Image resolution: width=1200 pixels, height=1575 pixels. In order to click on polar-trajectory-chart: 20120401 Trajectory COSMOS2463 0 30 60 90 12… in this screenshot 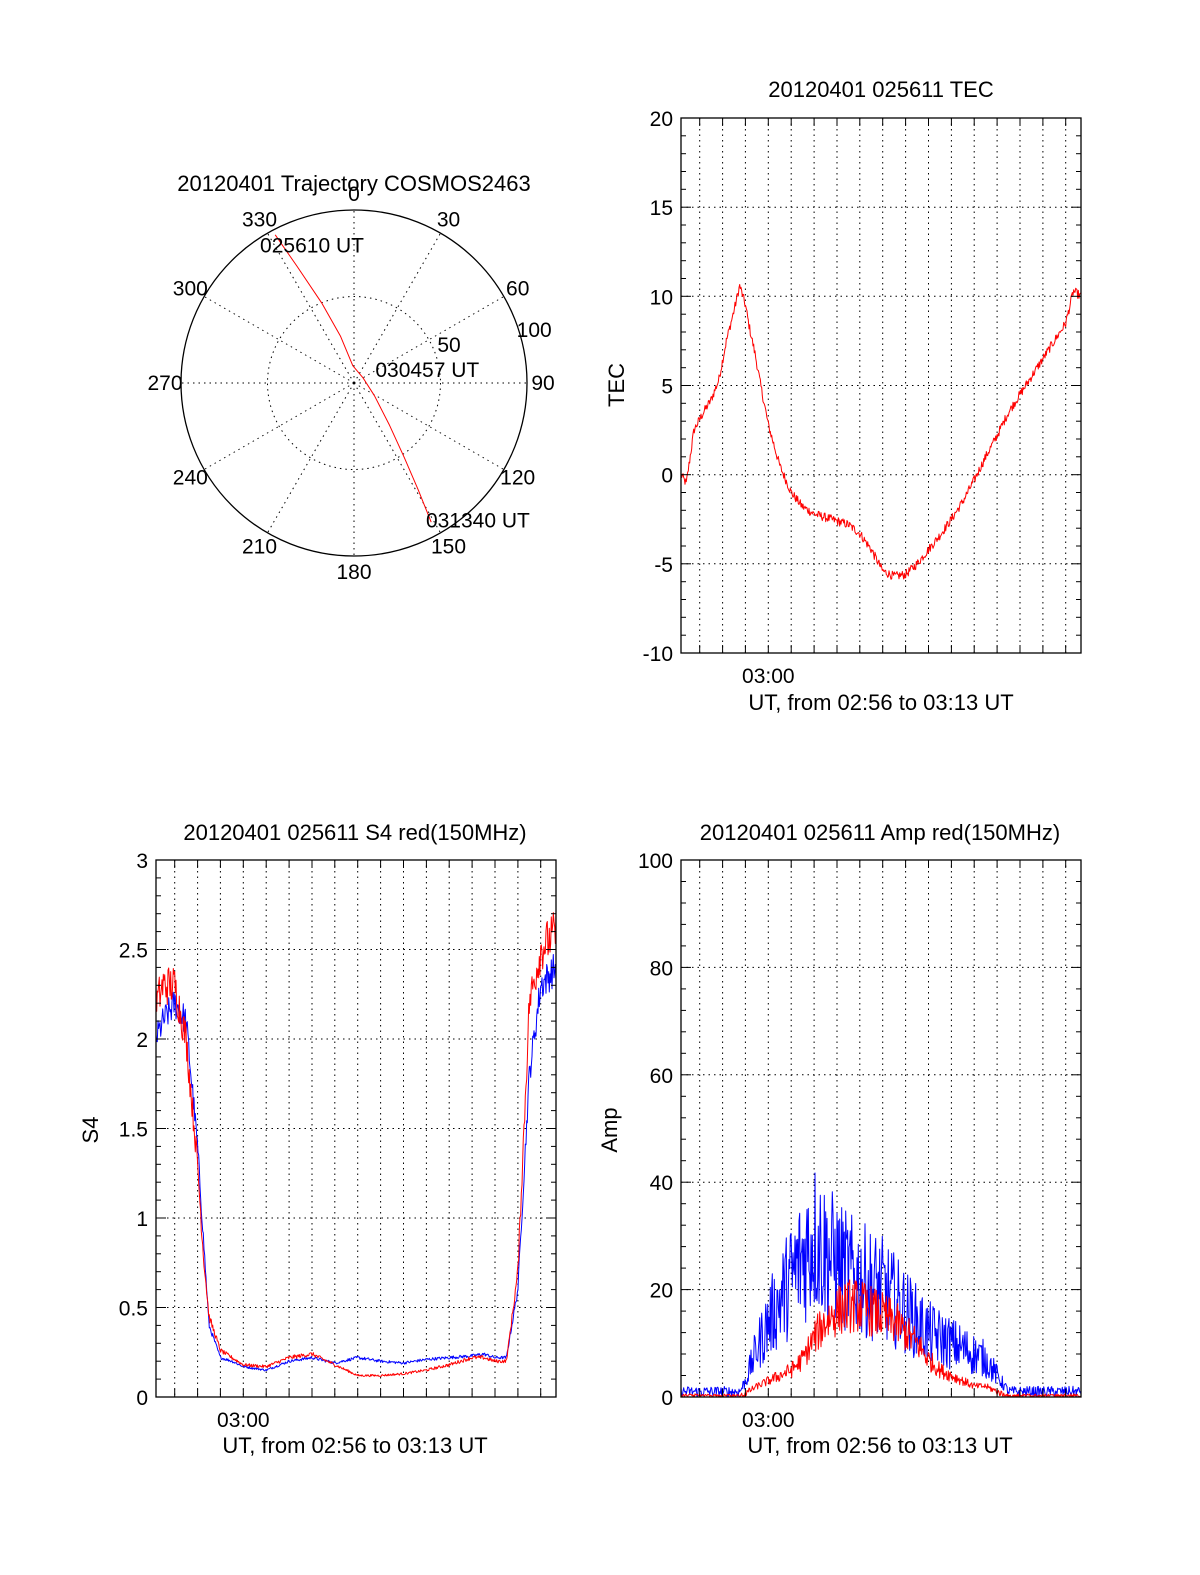, I will do `click(350, 377)`.